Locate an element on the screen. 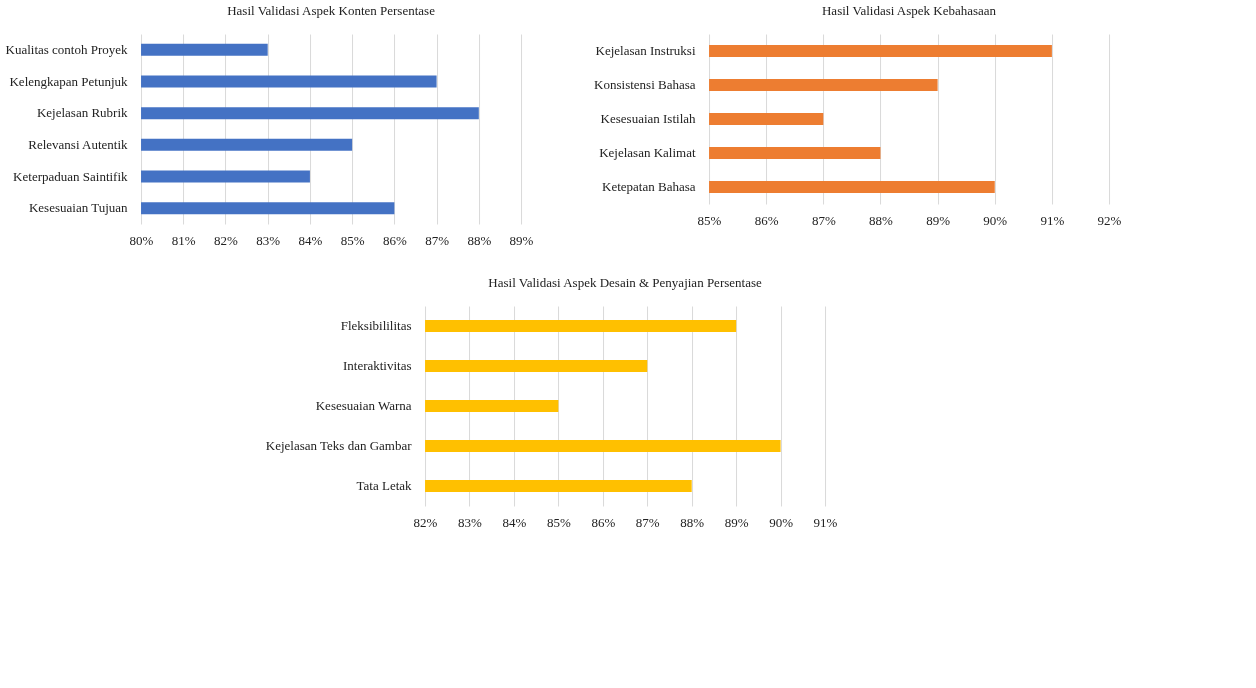 This screenshot has height=688, width=1256. y-tick-label: Kejelasan Instruksi is located at coordinates (645, 50).